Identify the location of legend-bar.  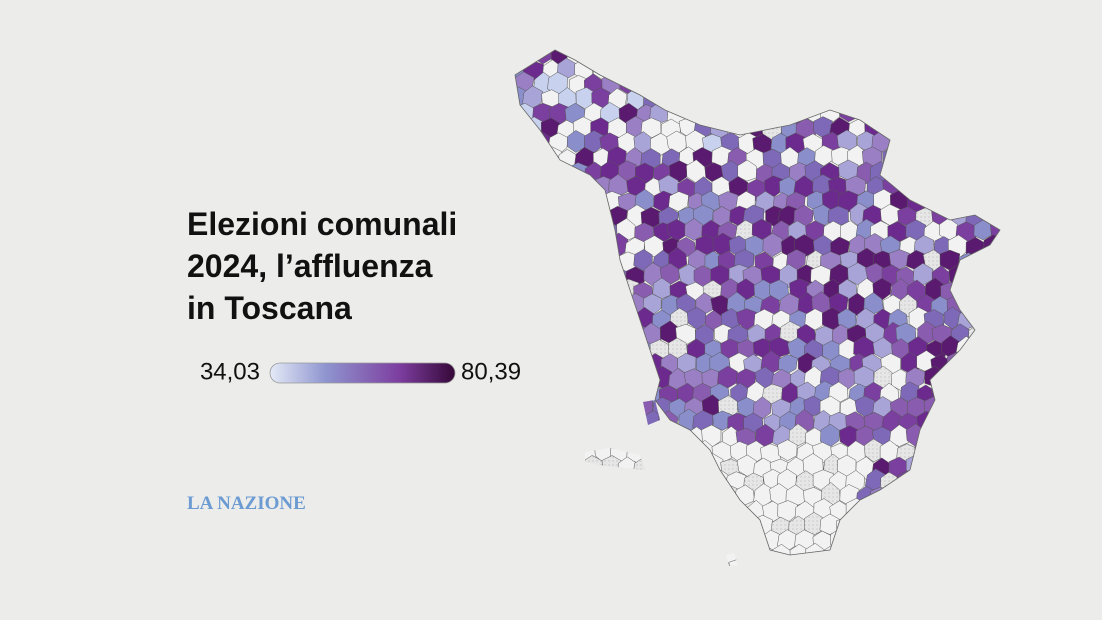
(362, 373).